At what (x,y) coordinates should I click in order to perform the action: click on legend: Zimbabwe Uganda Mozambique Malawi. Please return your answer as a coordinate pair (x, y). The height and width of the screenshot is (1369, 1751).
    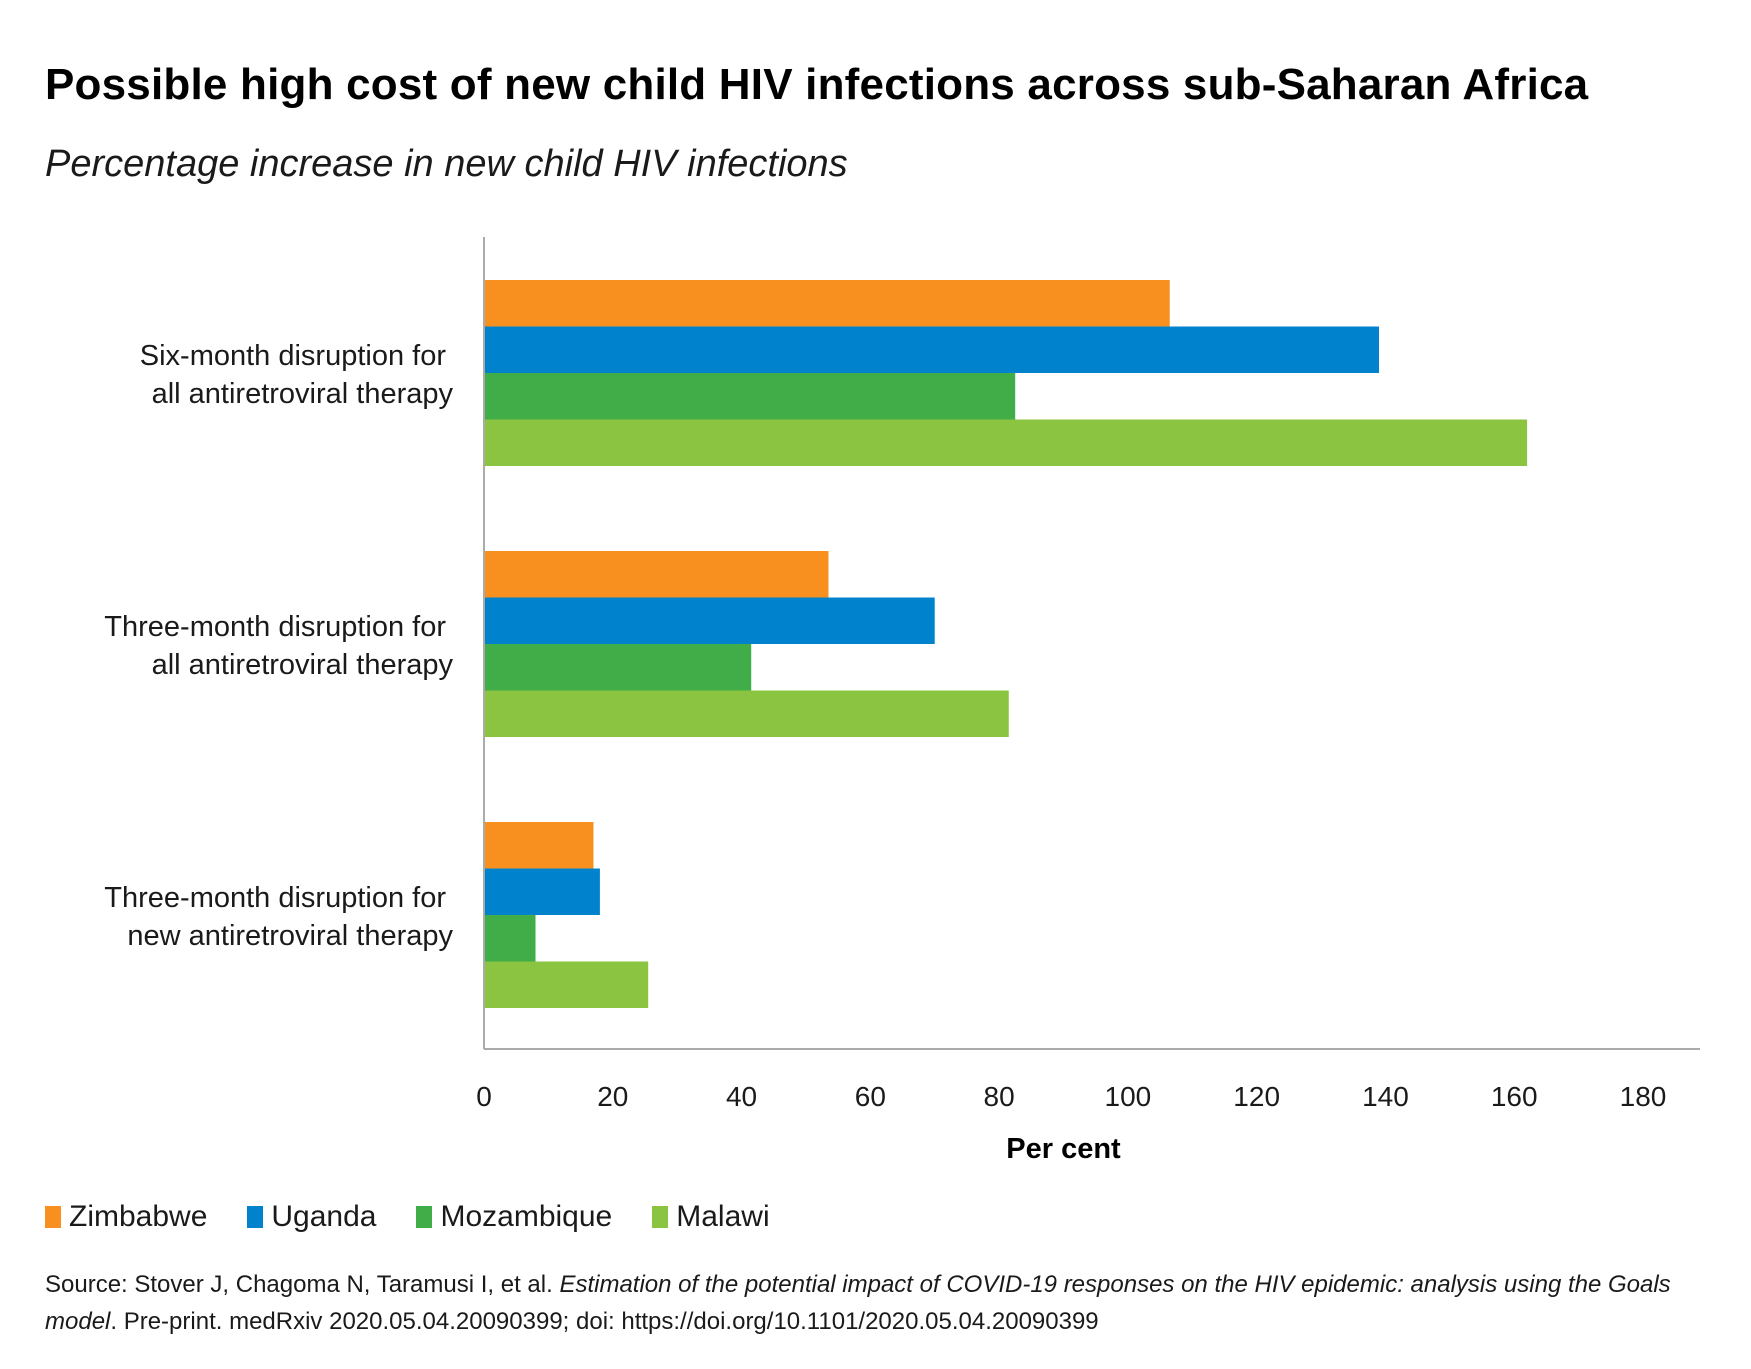
    Looking at the image, I should click on (427, 1217).